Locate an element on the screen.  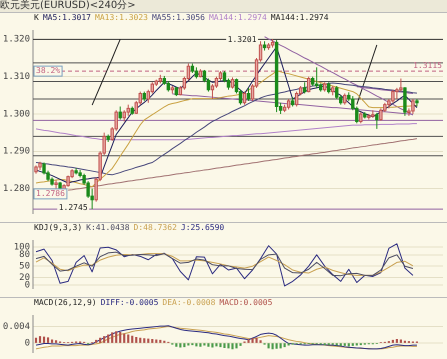
text: J:25.6590 is located at coordinates (202, 227).